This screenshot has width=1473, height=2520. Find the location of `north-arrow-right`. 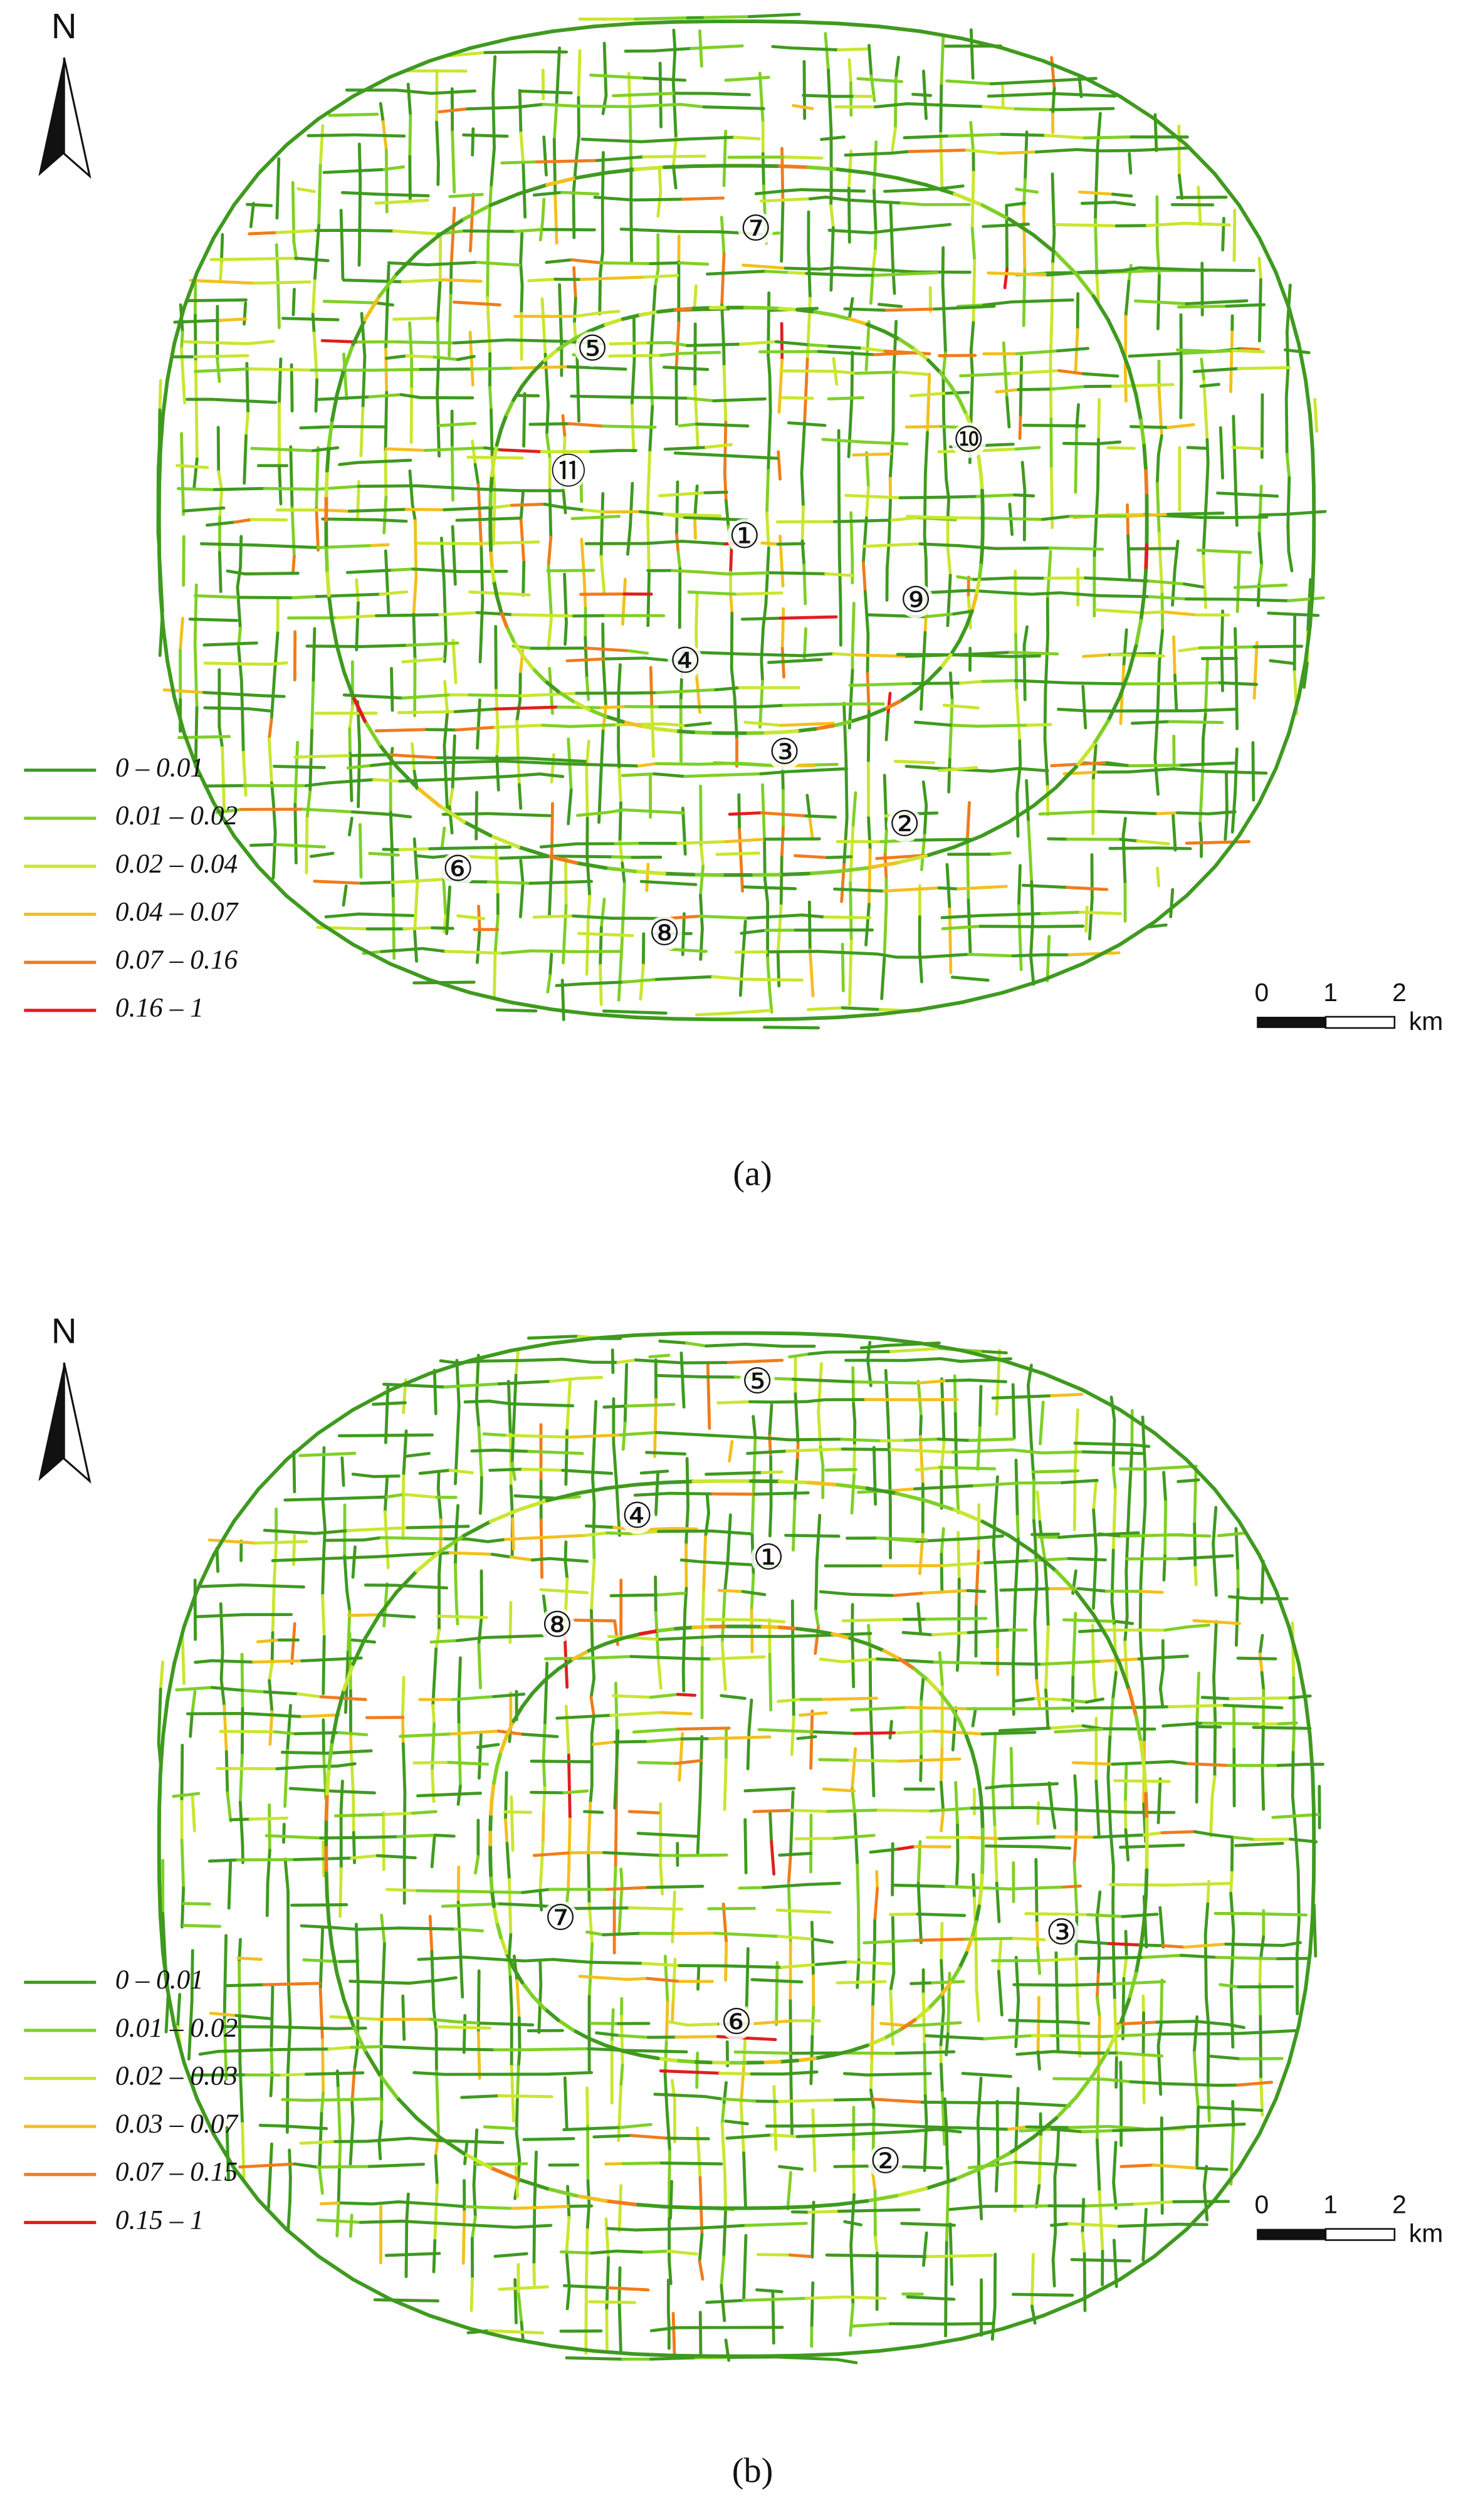

north-arrow-right is located at coordinates (77, 1423).